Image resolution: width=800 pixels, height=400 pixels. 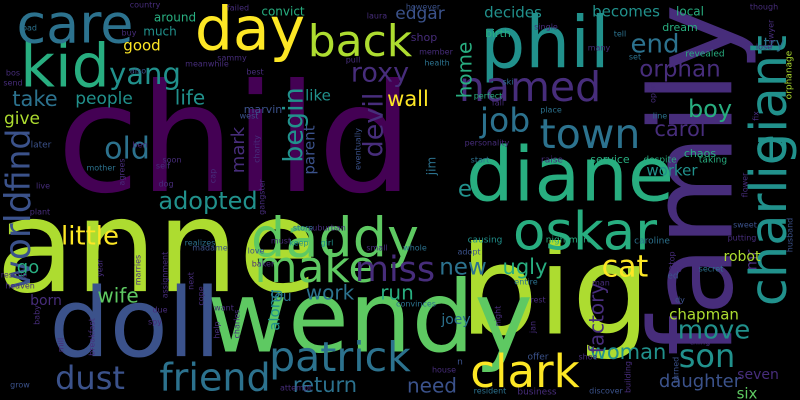 I want to click on word-perfect: perfect, so click(x=488, y=96).